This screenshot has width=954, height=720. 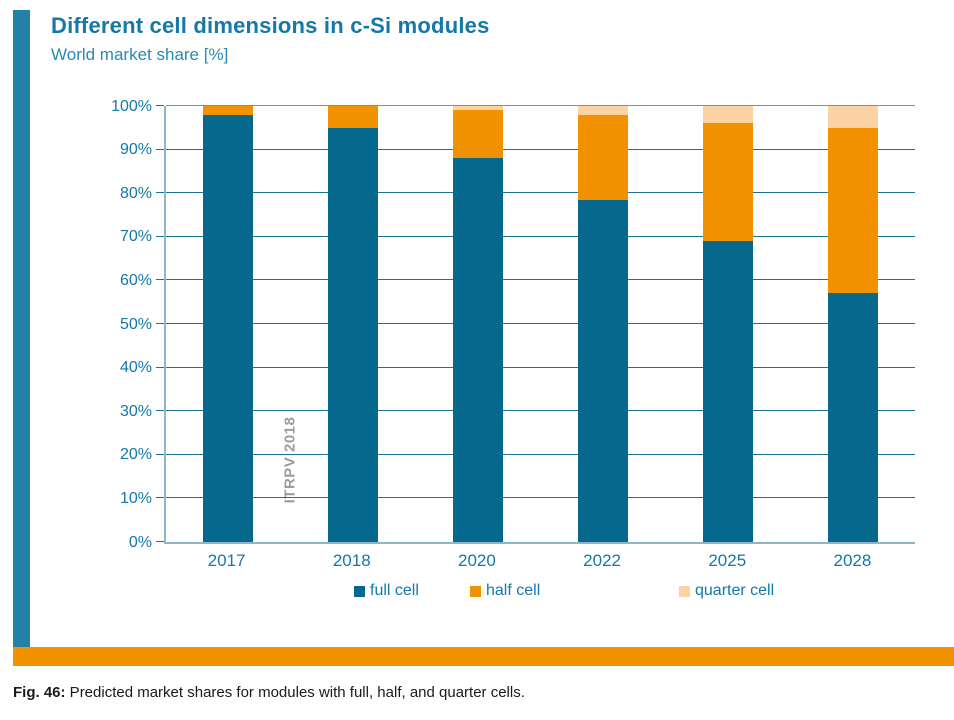 What do you see at coordinates (135, 150) in the screenshot?
I see `y-tick-label-90: 90%` at bounding box center [135, 150].